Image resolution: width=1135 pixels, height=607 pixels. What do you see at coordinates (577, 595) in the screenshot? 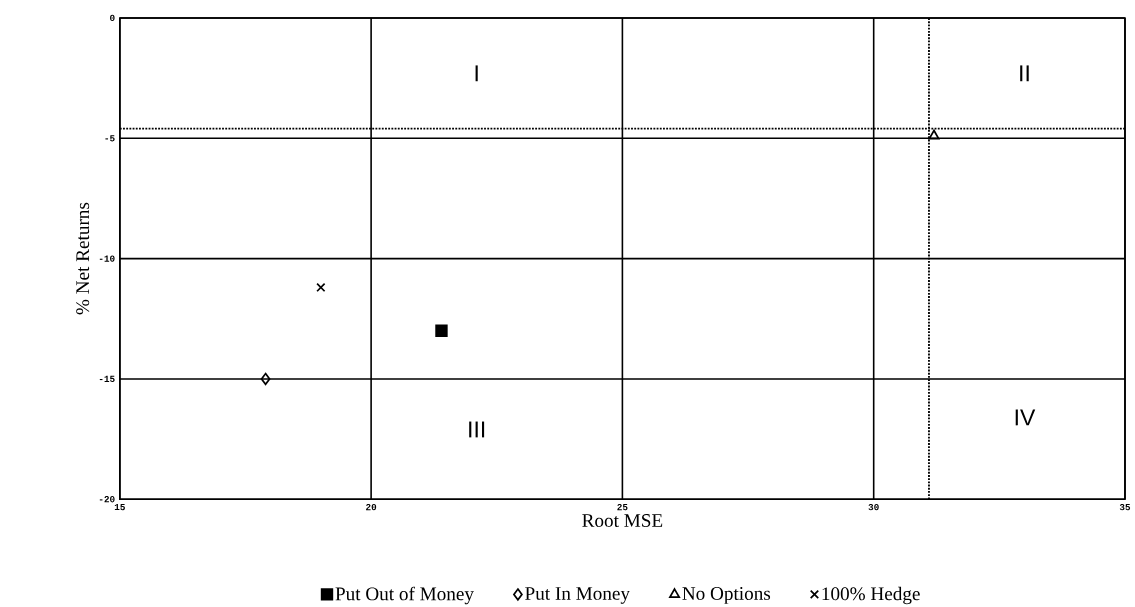
I see `legend-label: Put In Money` at bounding box center [577, 595].